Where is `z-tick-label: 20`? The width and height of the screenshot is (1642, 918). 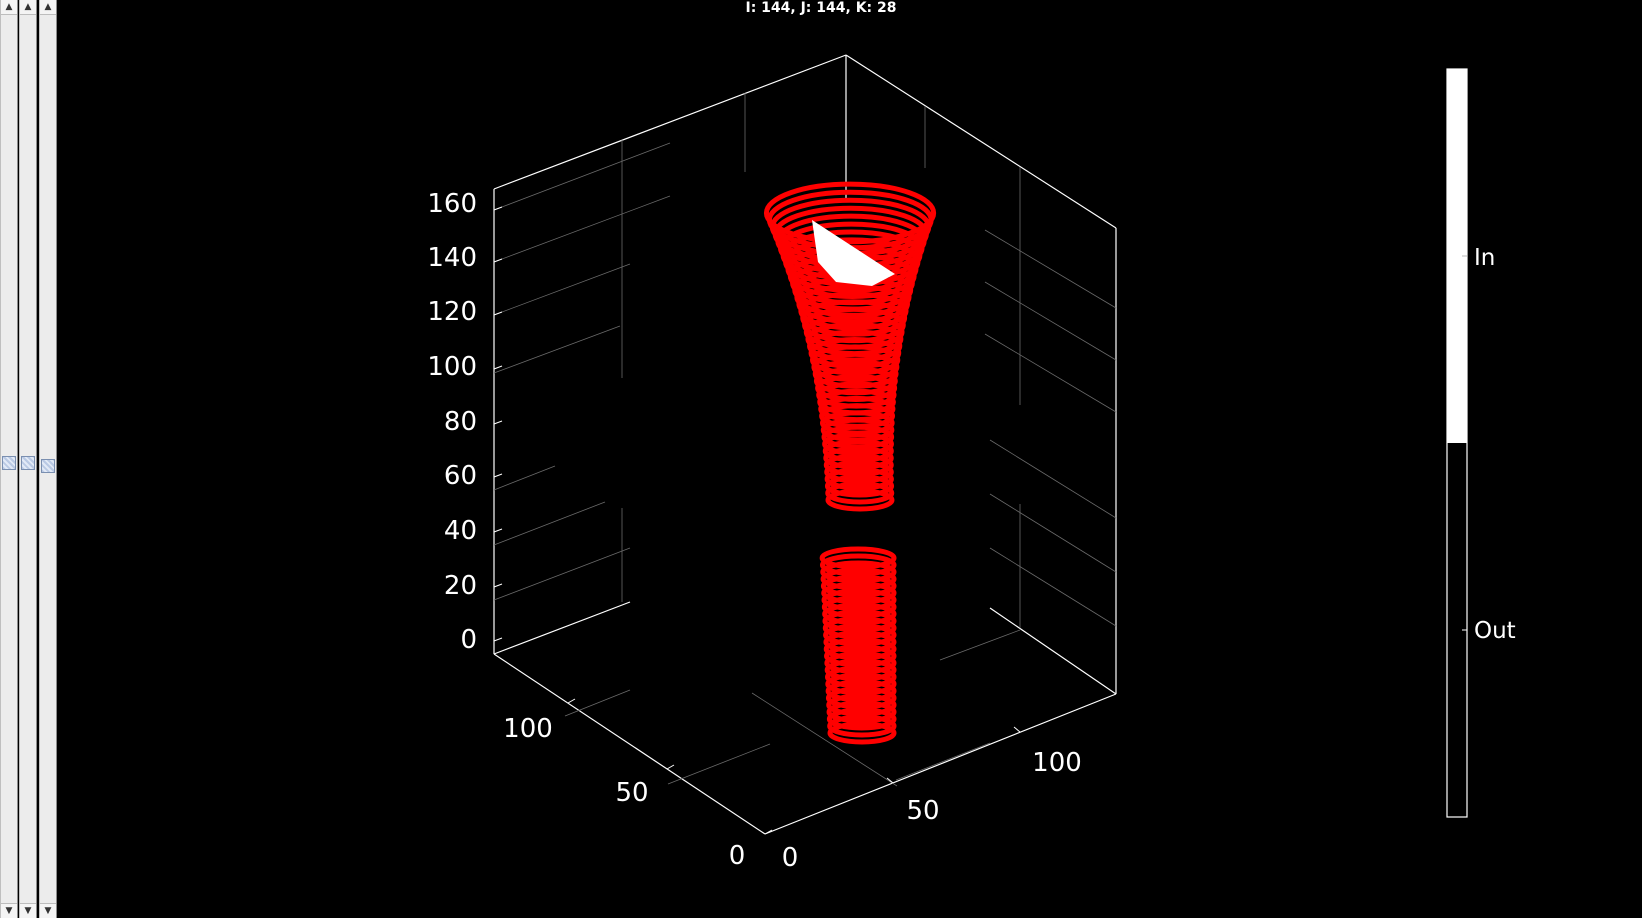 z-tick-label: 20 is located at coordinates (460, 586).